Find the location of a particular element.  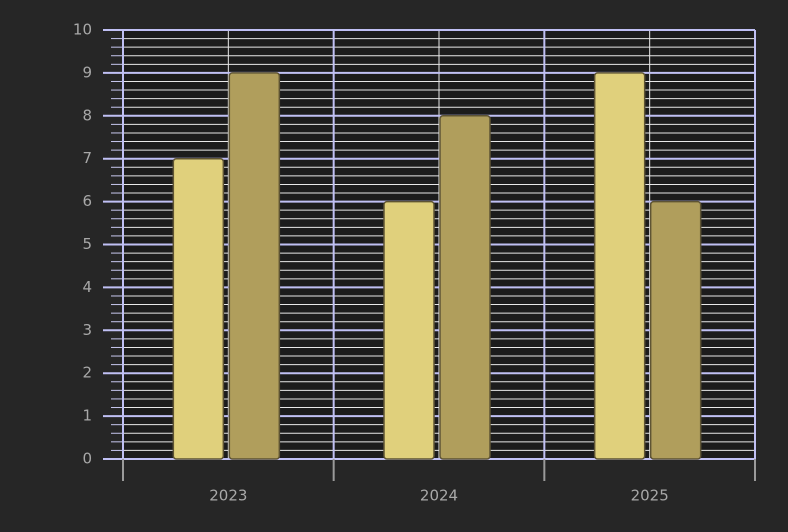

y-tick-label: 9 is located at coordinates (87, 72).